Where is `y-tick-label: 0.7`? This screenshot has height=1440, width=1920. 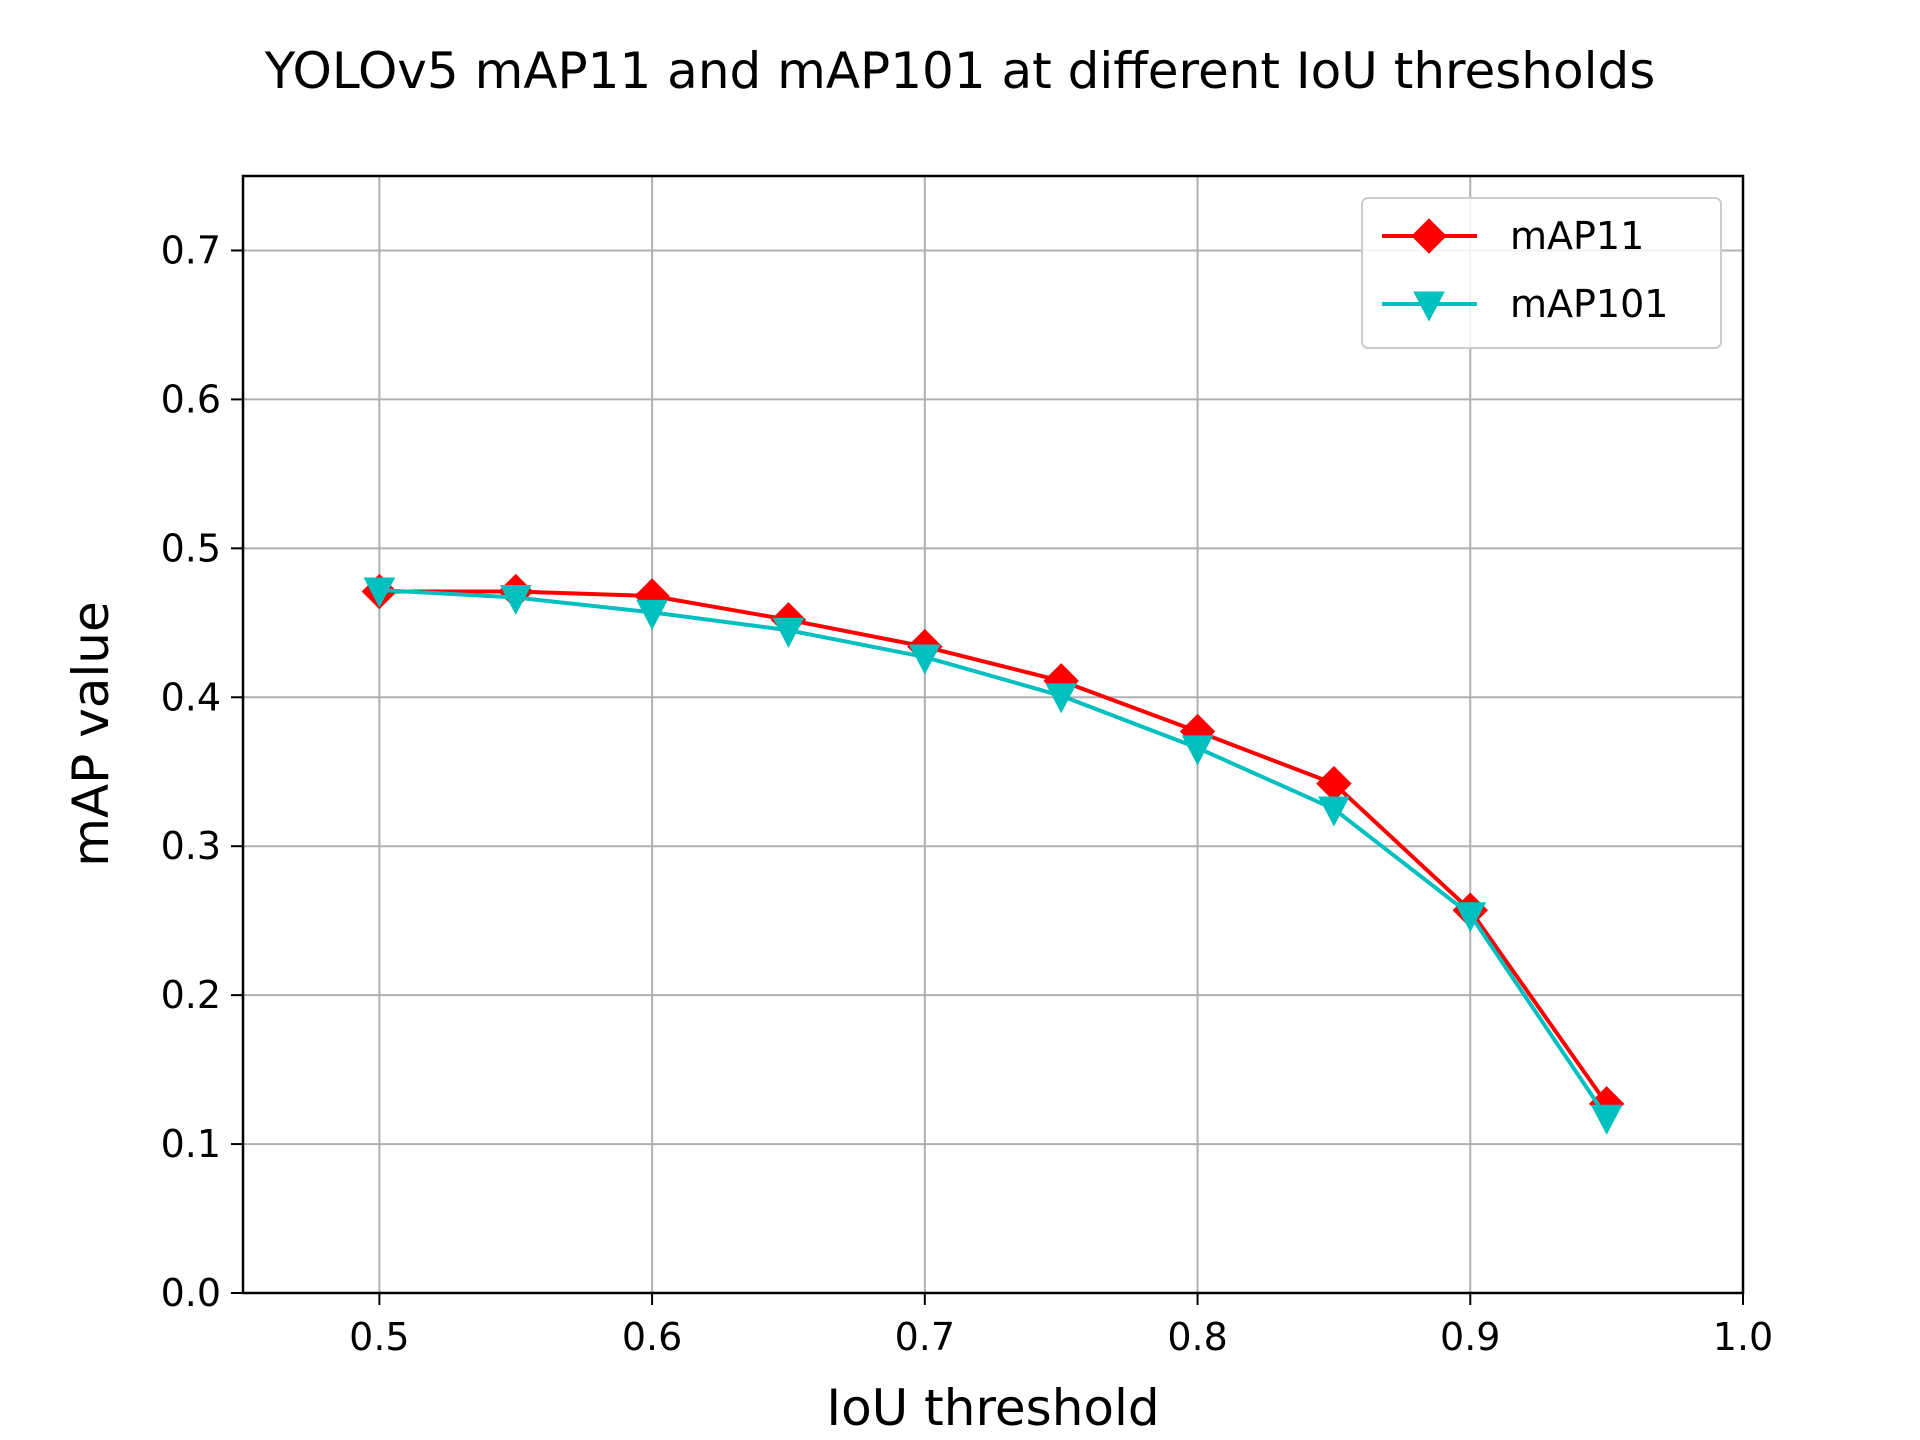 y-tick-label: 0.7 is located at coordinates (191, 250).